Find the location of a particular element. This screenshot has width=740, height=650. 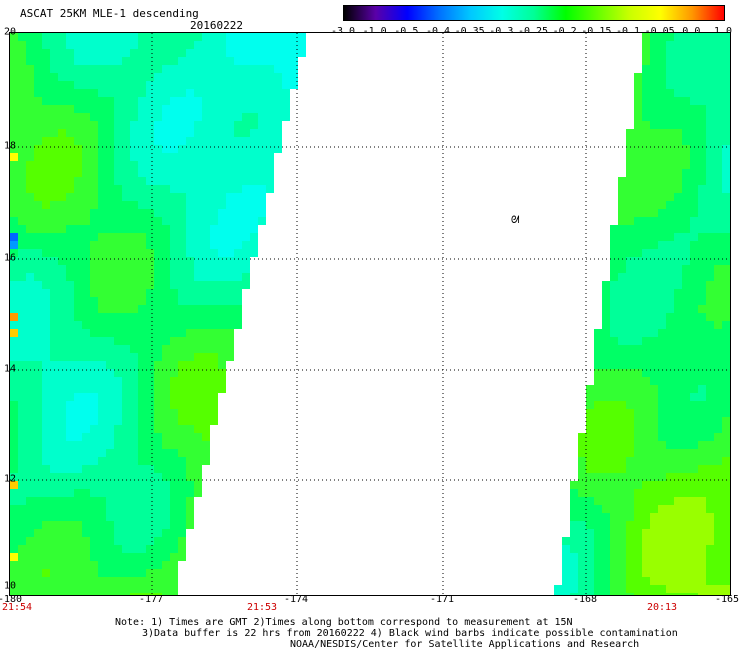

colorbar-tick-label: 0.0 is located at coordinates (691, 31).